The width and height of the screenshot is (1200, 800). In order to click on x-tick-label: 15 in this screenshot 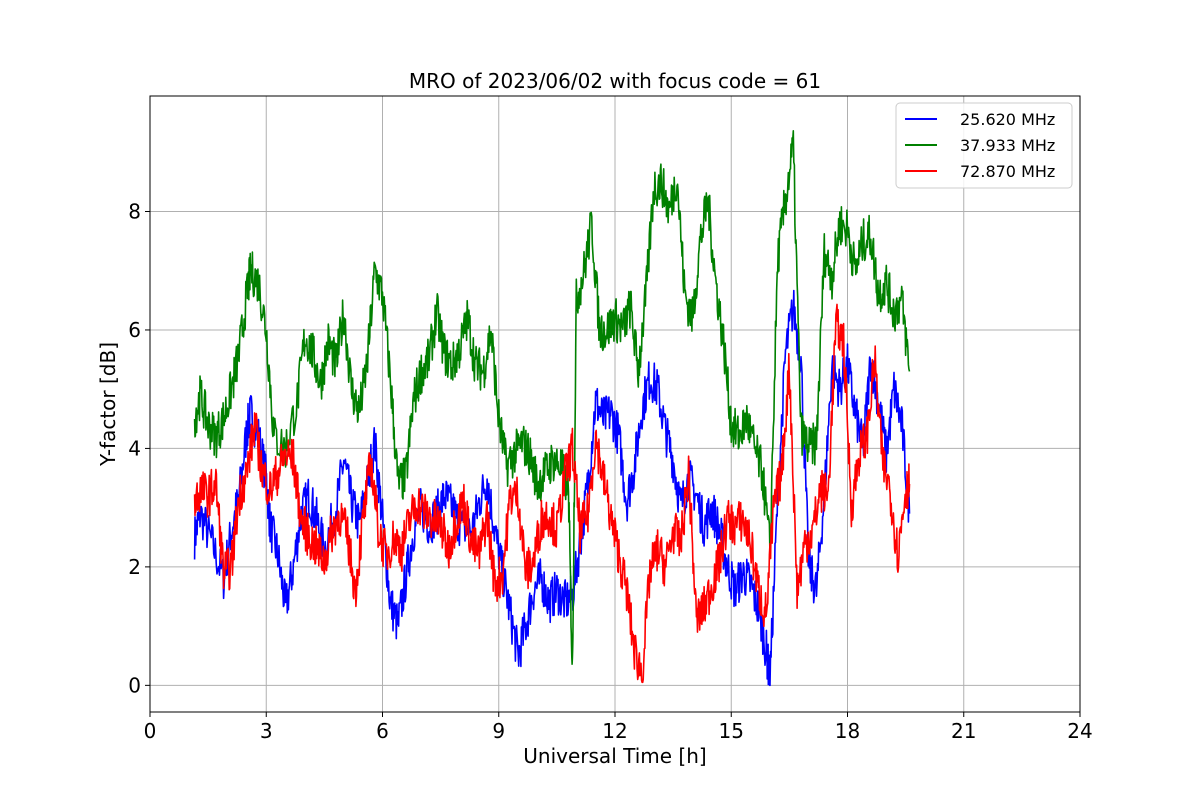, I will do `click(731, 731)`.